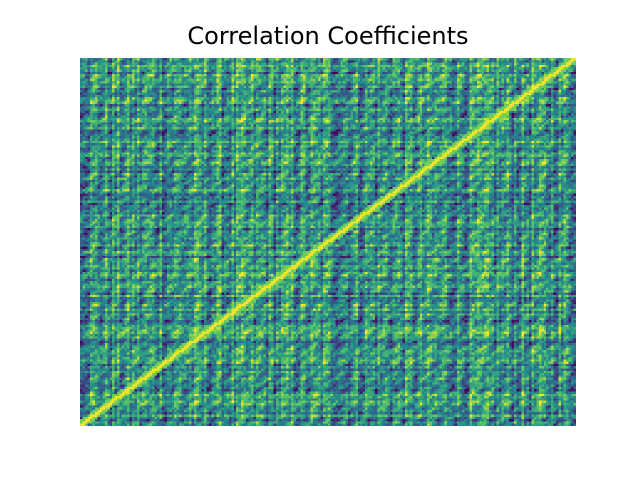  Describe the element at coordinates (328, 36) in the screenshot. I see `chart-title: Correlation Coefficients` at that location.